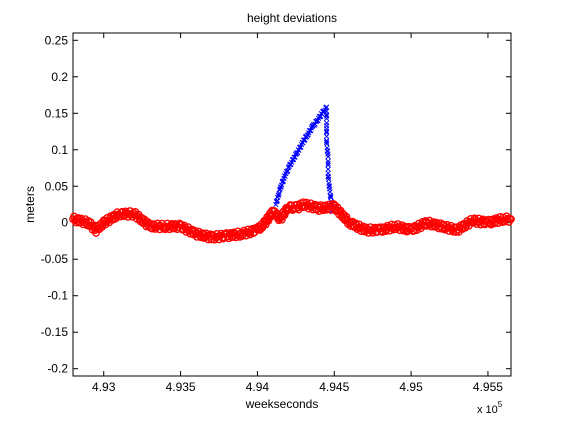  Describe the element at coordinates (258, 387) in the screenshot. I see `x-tick-label: 4.94` at that location.